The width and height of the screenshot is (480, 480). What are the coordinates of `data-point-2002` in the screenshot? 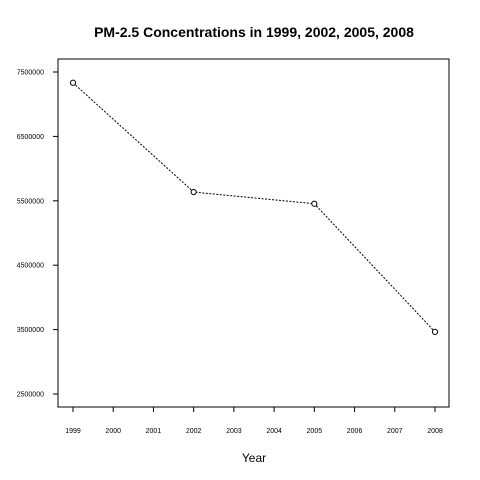 It's located at (193, 192).